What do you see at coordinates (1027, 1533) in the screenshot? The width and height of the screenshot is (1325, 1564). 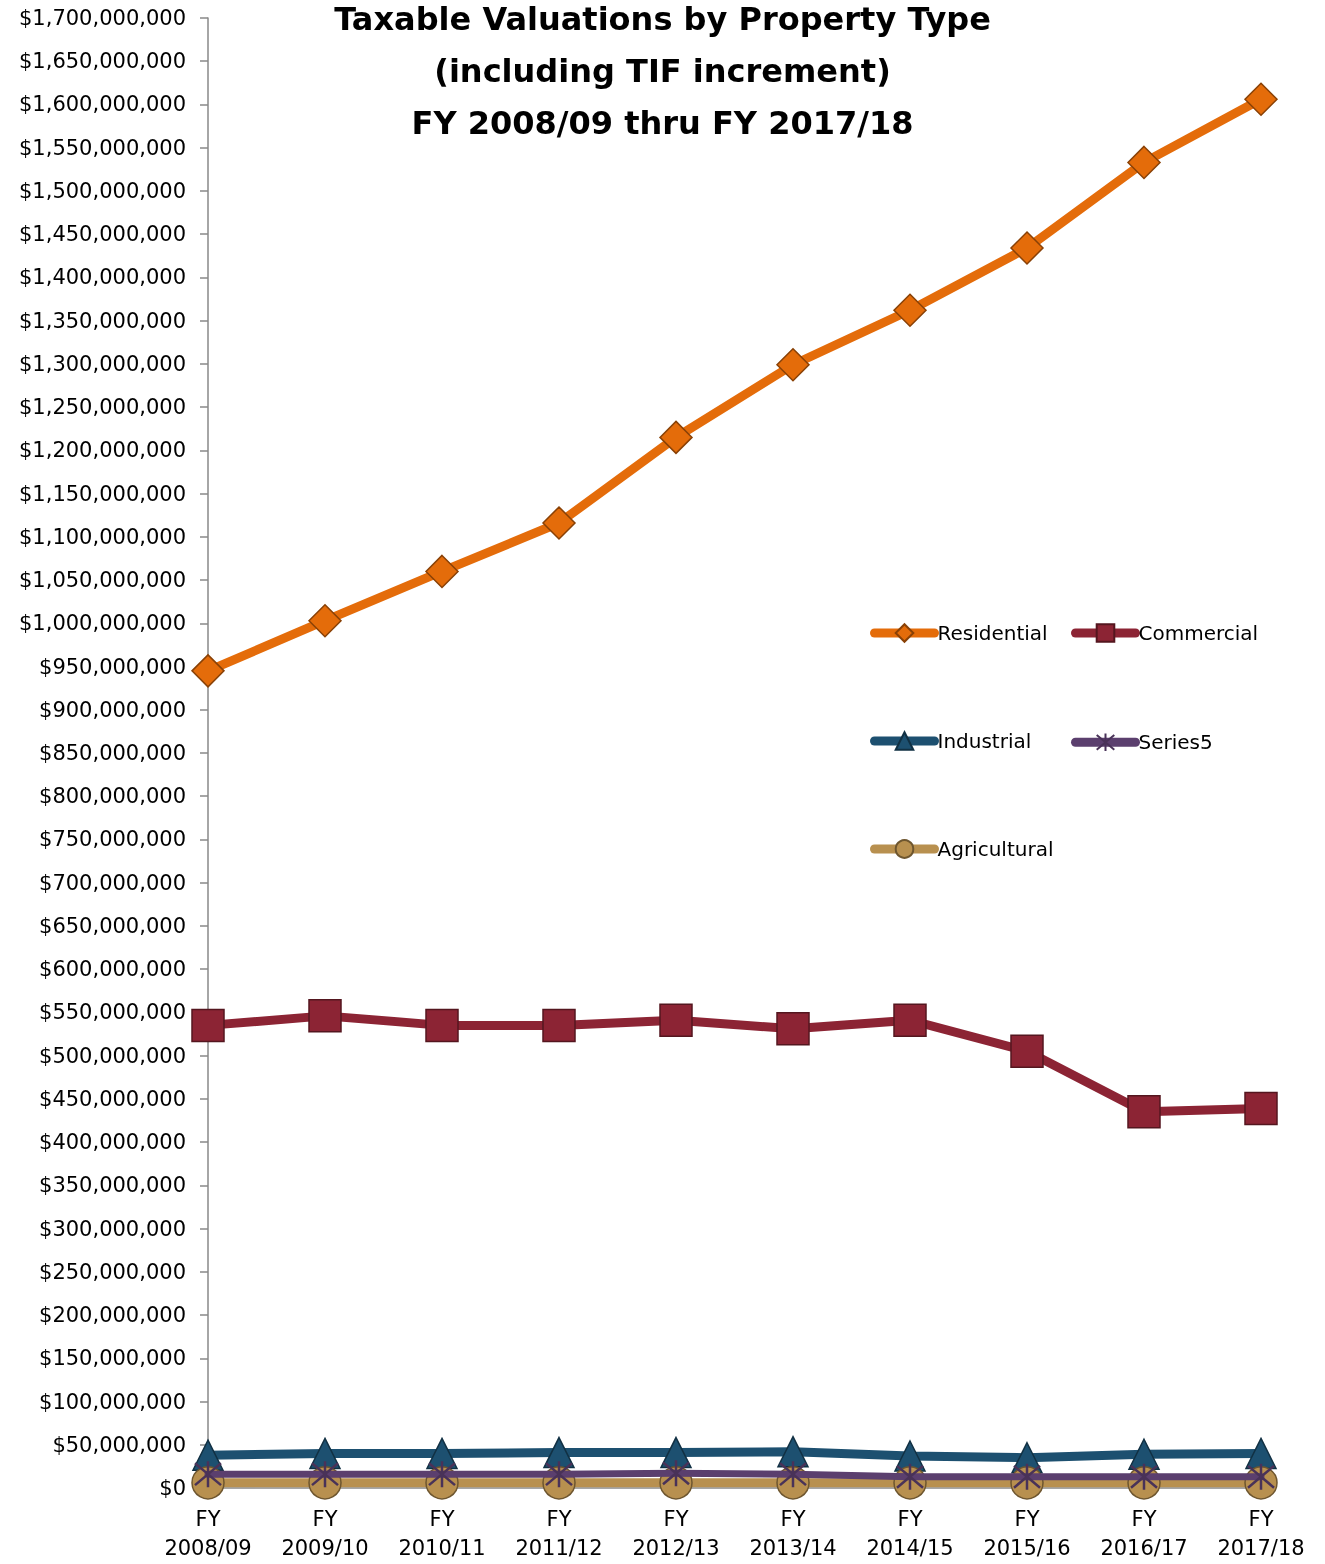 I see `x-tick-label: FY 2015/16` at bounding box center [1027, 1533].